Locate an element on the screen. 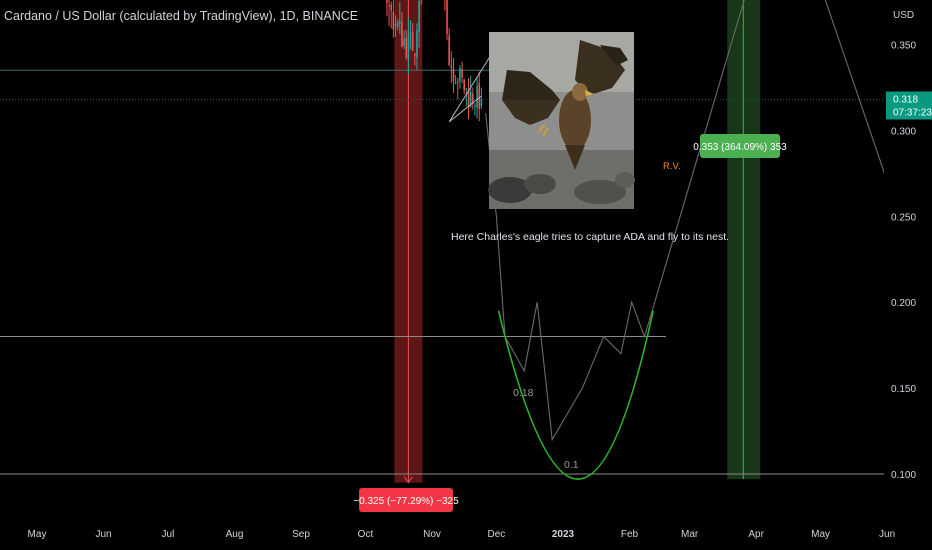 Image resolution: width=932 pixels, height=550 pixels. drop-badge: −0.325 (−77.29%) −325 is located at coordinates (406, 500).